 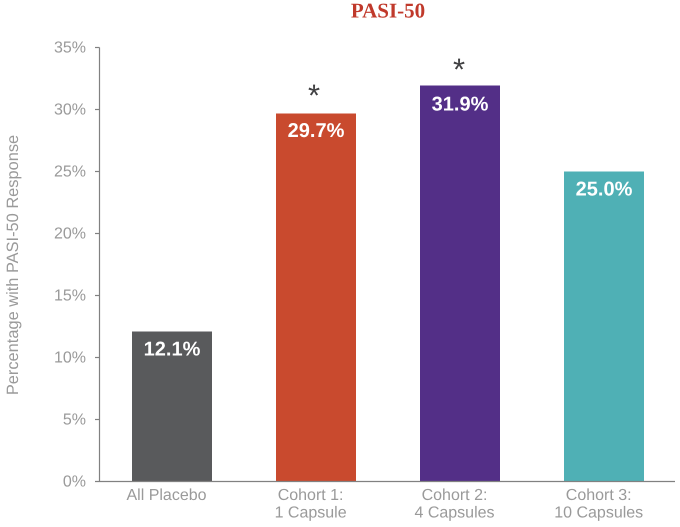 I want to click on svg-text: 1 Capsule, so click(x=311, y=513).